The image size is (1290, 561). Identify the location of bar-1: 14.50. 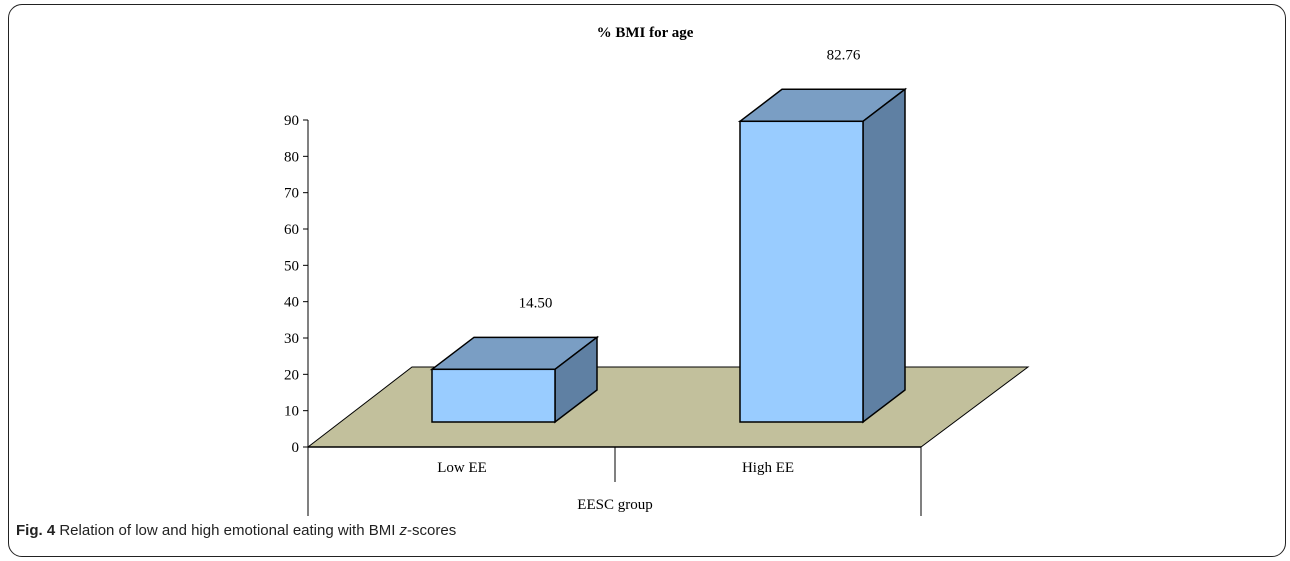
(514, 359).